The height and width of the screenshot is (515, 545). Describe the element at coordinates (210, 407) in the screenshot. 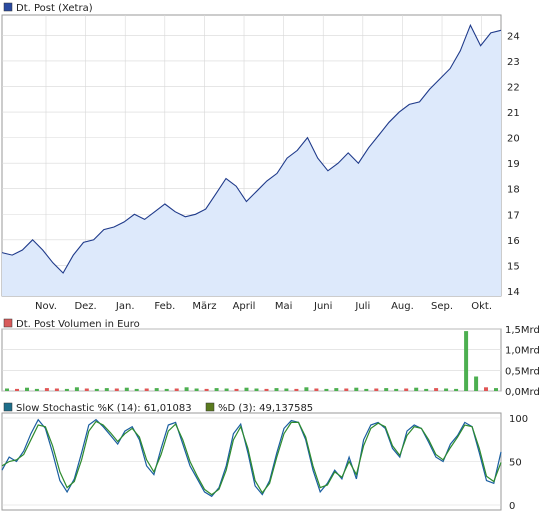

I see `stoch-d-legend-box` at that location.